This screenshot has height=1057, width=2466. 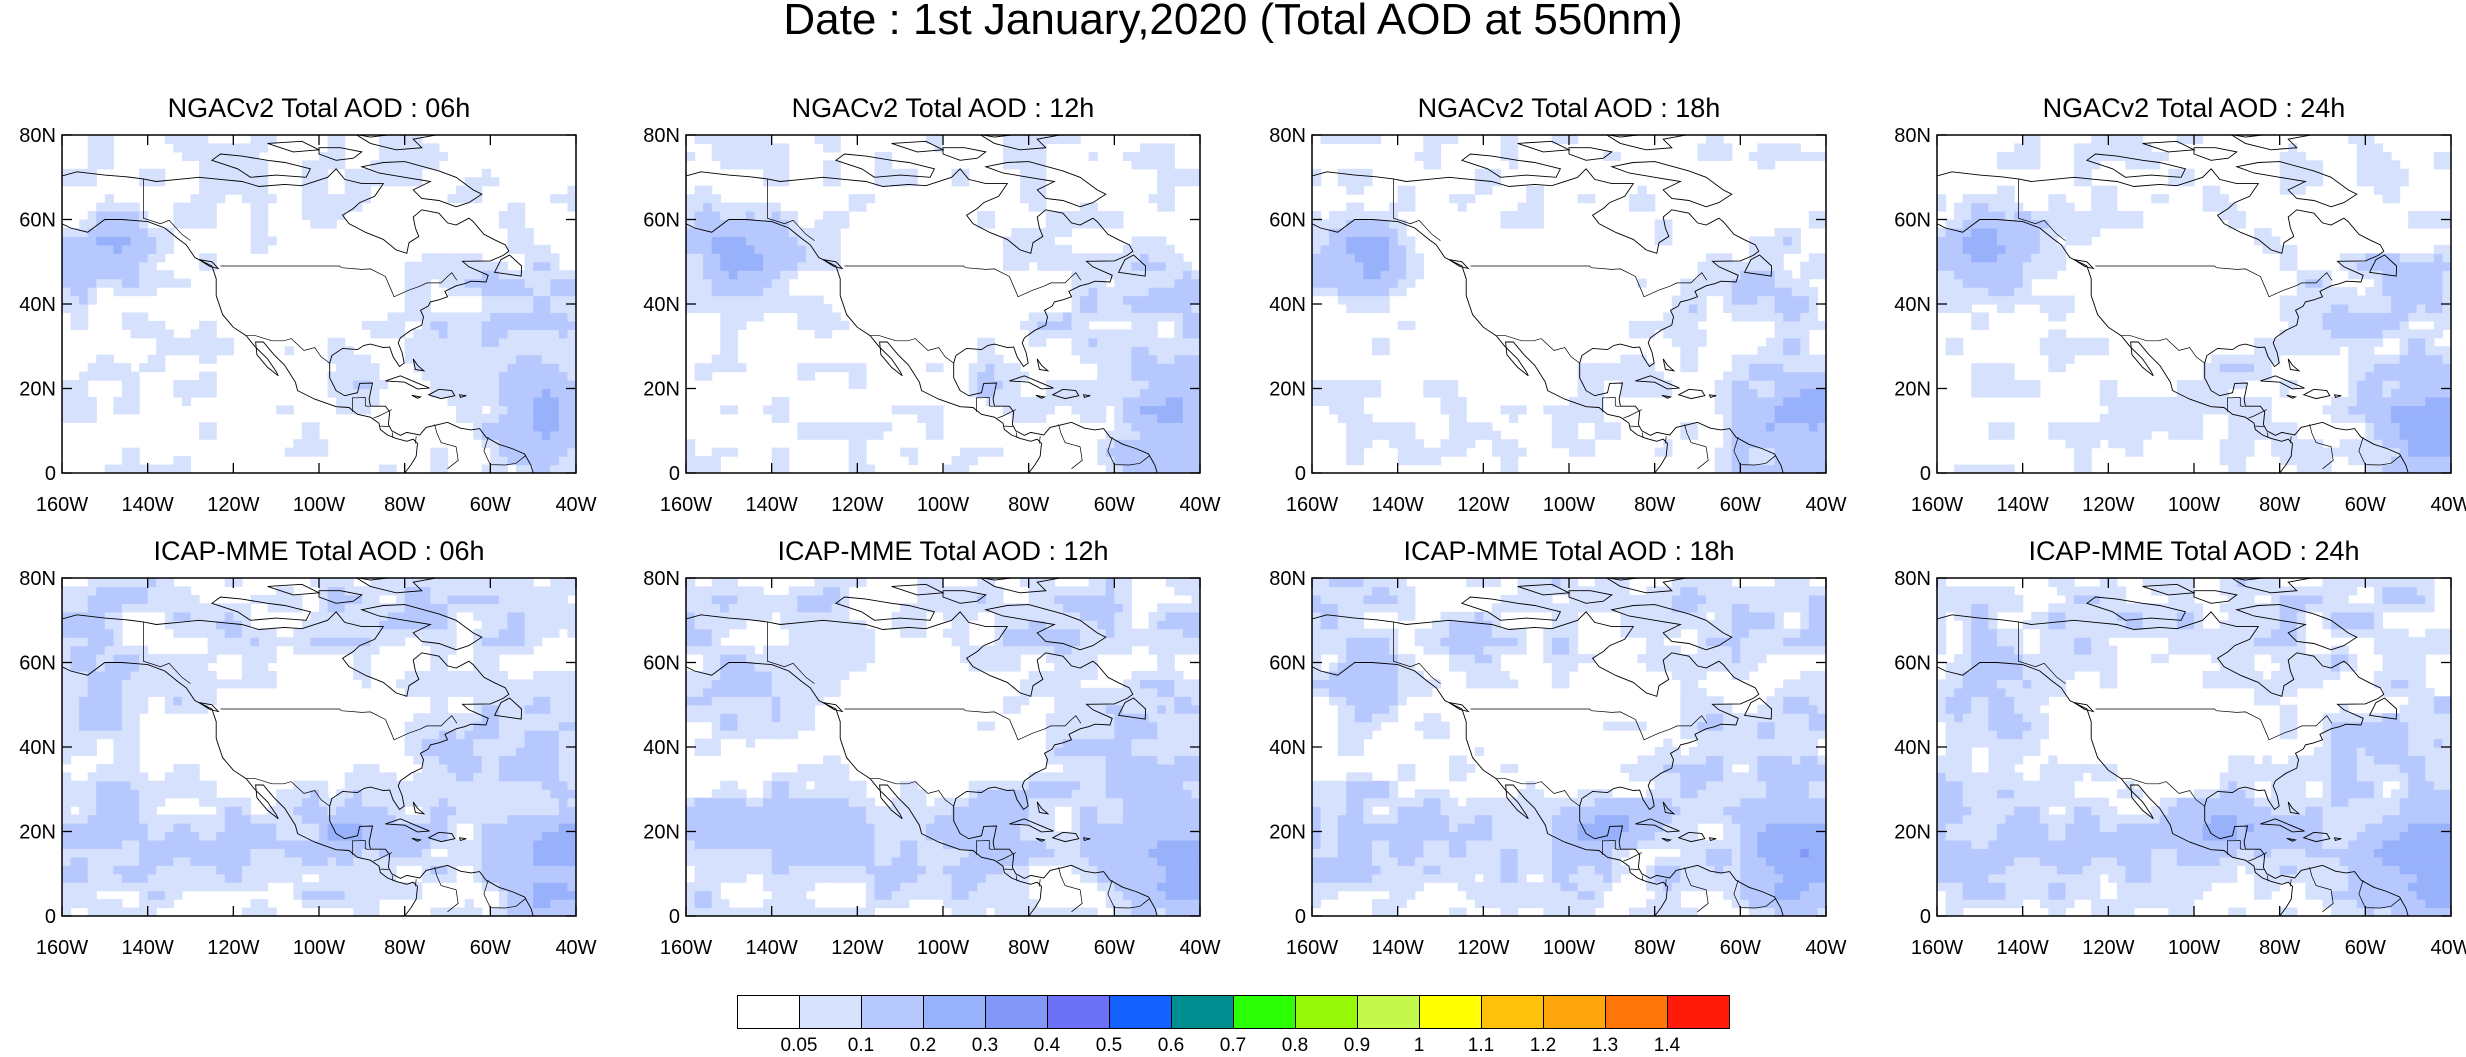 I want to click on colorbar-label: 1.4, so click(x=1667, y=1046).